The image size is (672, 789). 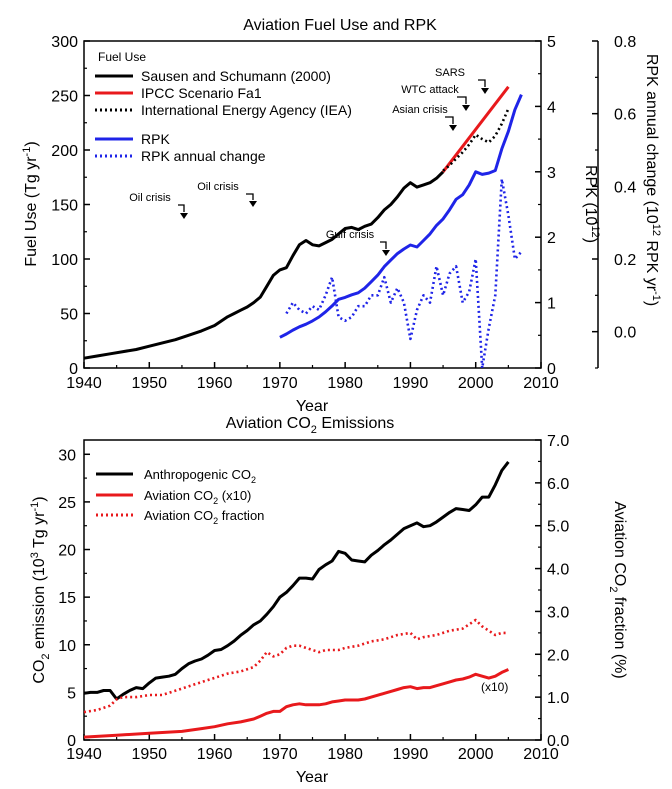 I want to click on chart2-x-label: Year, so click(x=312, y=777).